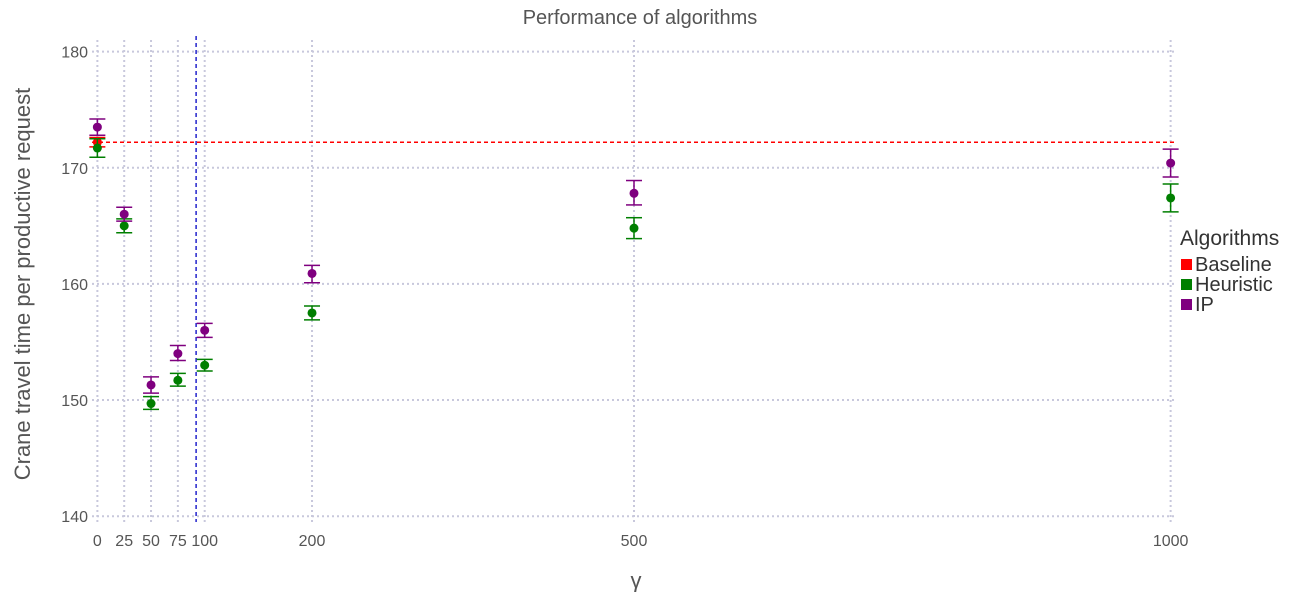 The width and height of the screenshot is (1313, 592). Describe the element at coordinates (636, 580) in the screenshot. I see `x-axis-title: γ` at that location.